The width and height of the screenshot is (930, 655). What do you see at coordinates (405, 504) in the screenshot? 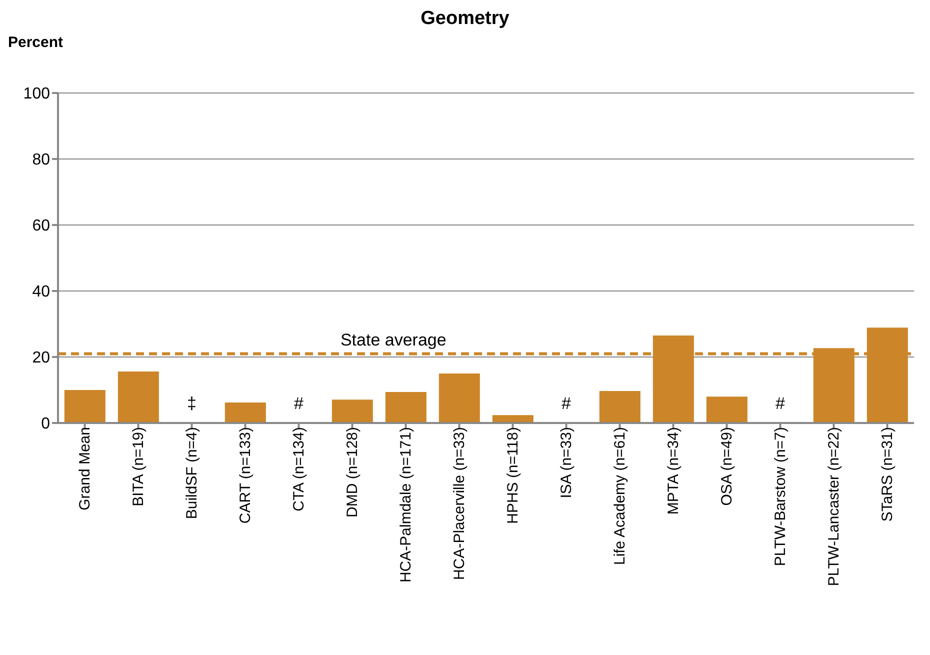
I see `x-tick-label: HCA-Palmdale (n=171)` at bounding box center [405, 504].